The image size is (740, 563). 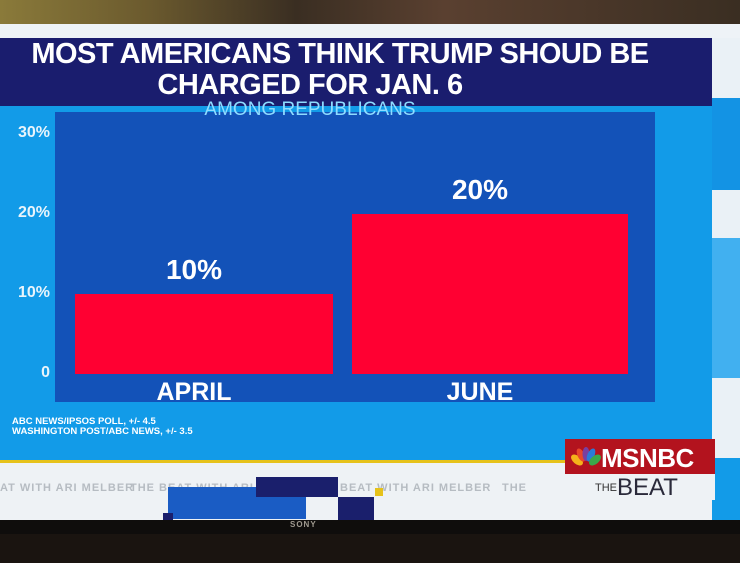 I want to click on show-prefix: THE, so click(x=606, y=488).